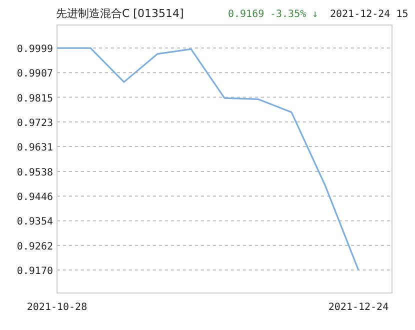 This screenshot has width=415, height=330. What do you see at coordinates (358, 307) in the screenshot?
I see `x-tick-label: 2021-12-24` at bounding box center [358, 307].